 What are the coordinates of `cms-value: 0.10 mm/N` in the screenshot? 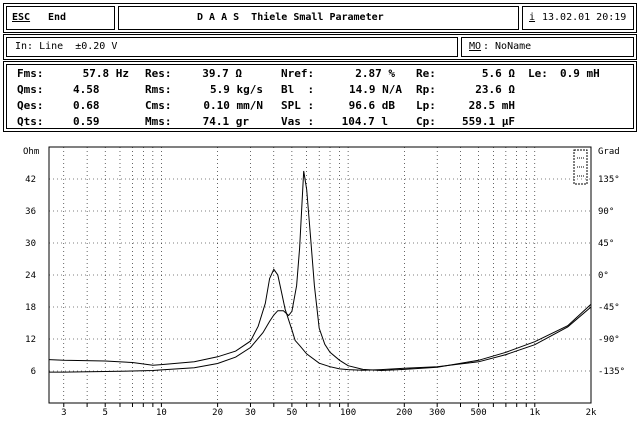 It's located at (233, 105).